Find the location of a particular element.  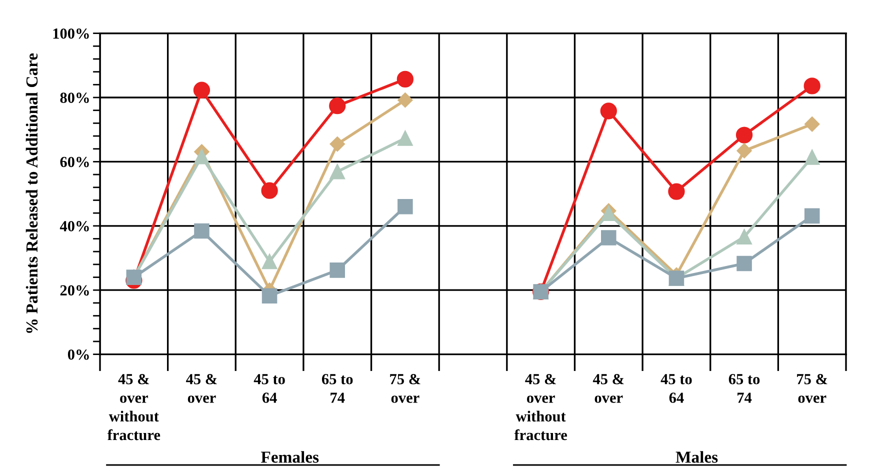

y-tick-label: 0% is located at coordinates (78, 354).